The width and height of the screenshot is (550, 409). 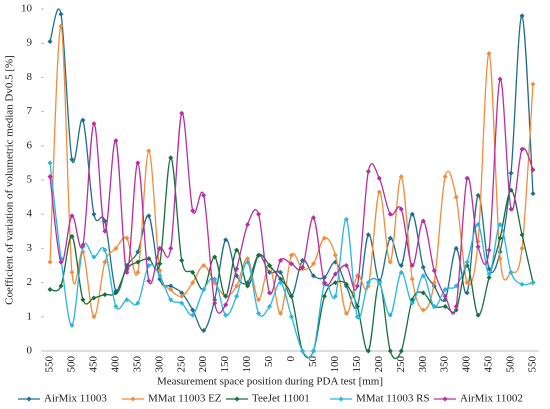 What do you see at coordinates (533, 364) in the screenshot?
I see `x-tick-label: 550` at bounding box center [533, 364].